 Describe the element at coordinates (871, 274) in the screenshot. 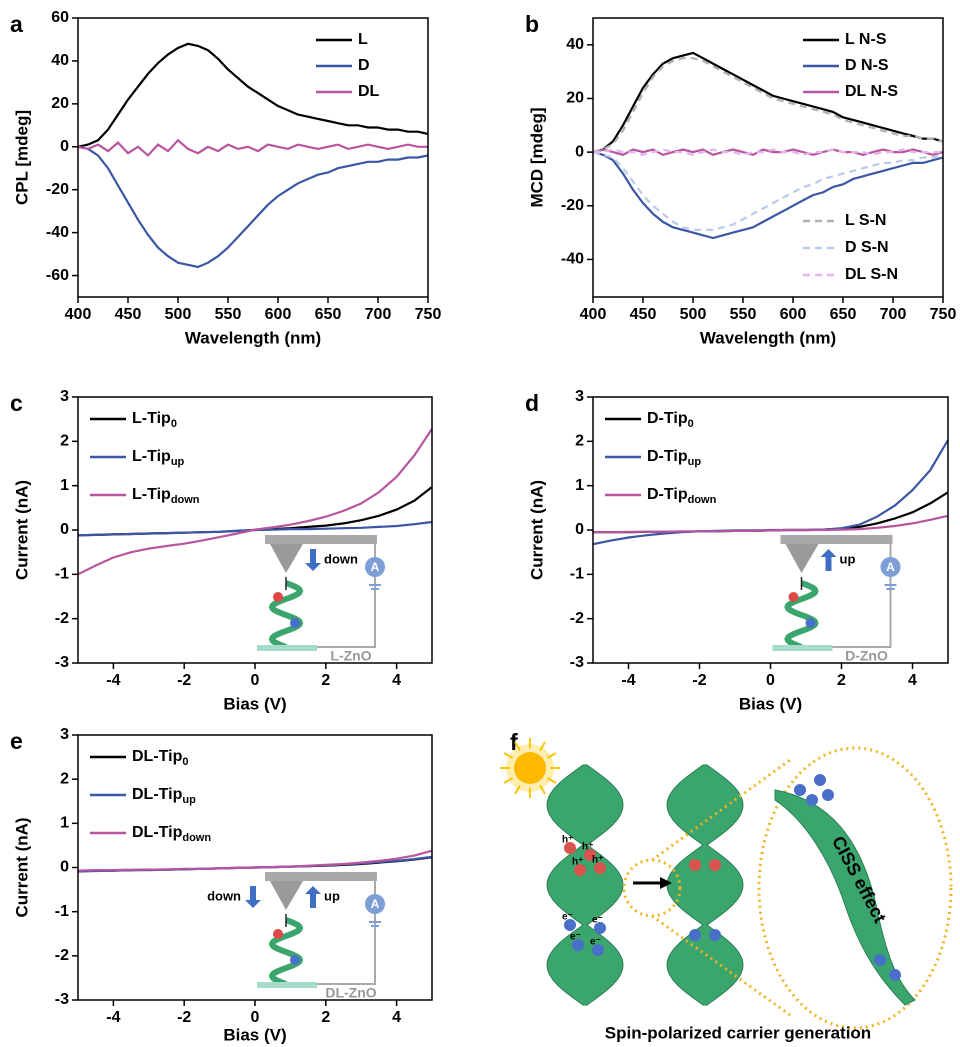

I see `legend-label: DL S-N` at that location.